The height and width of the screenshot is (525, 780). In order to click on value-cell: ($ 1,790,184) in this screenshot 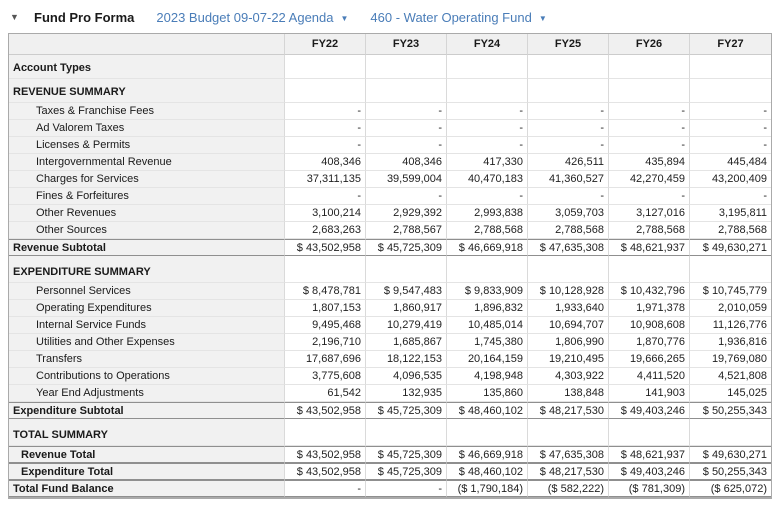, I will do `click(487, 488)`.